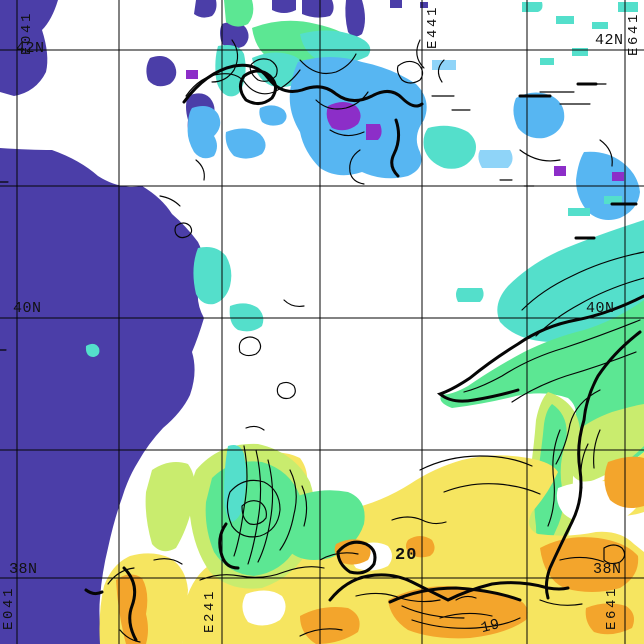  I want to click on bold-north-ring, so click(258, 87).